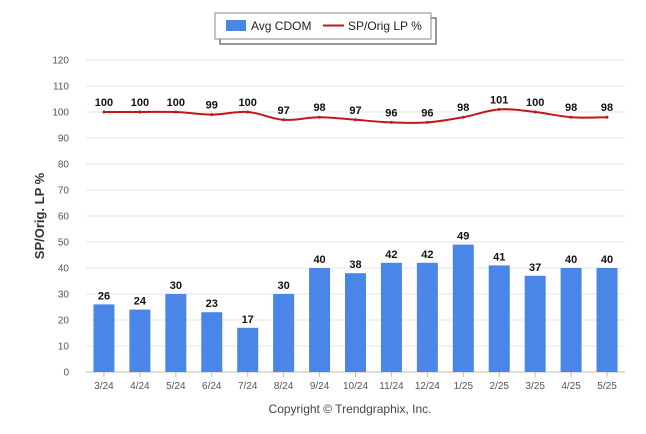  Describe the element at coordinates (463, 237) in the screenshot. I see `bar-value-label: 49` at that location.